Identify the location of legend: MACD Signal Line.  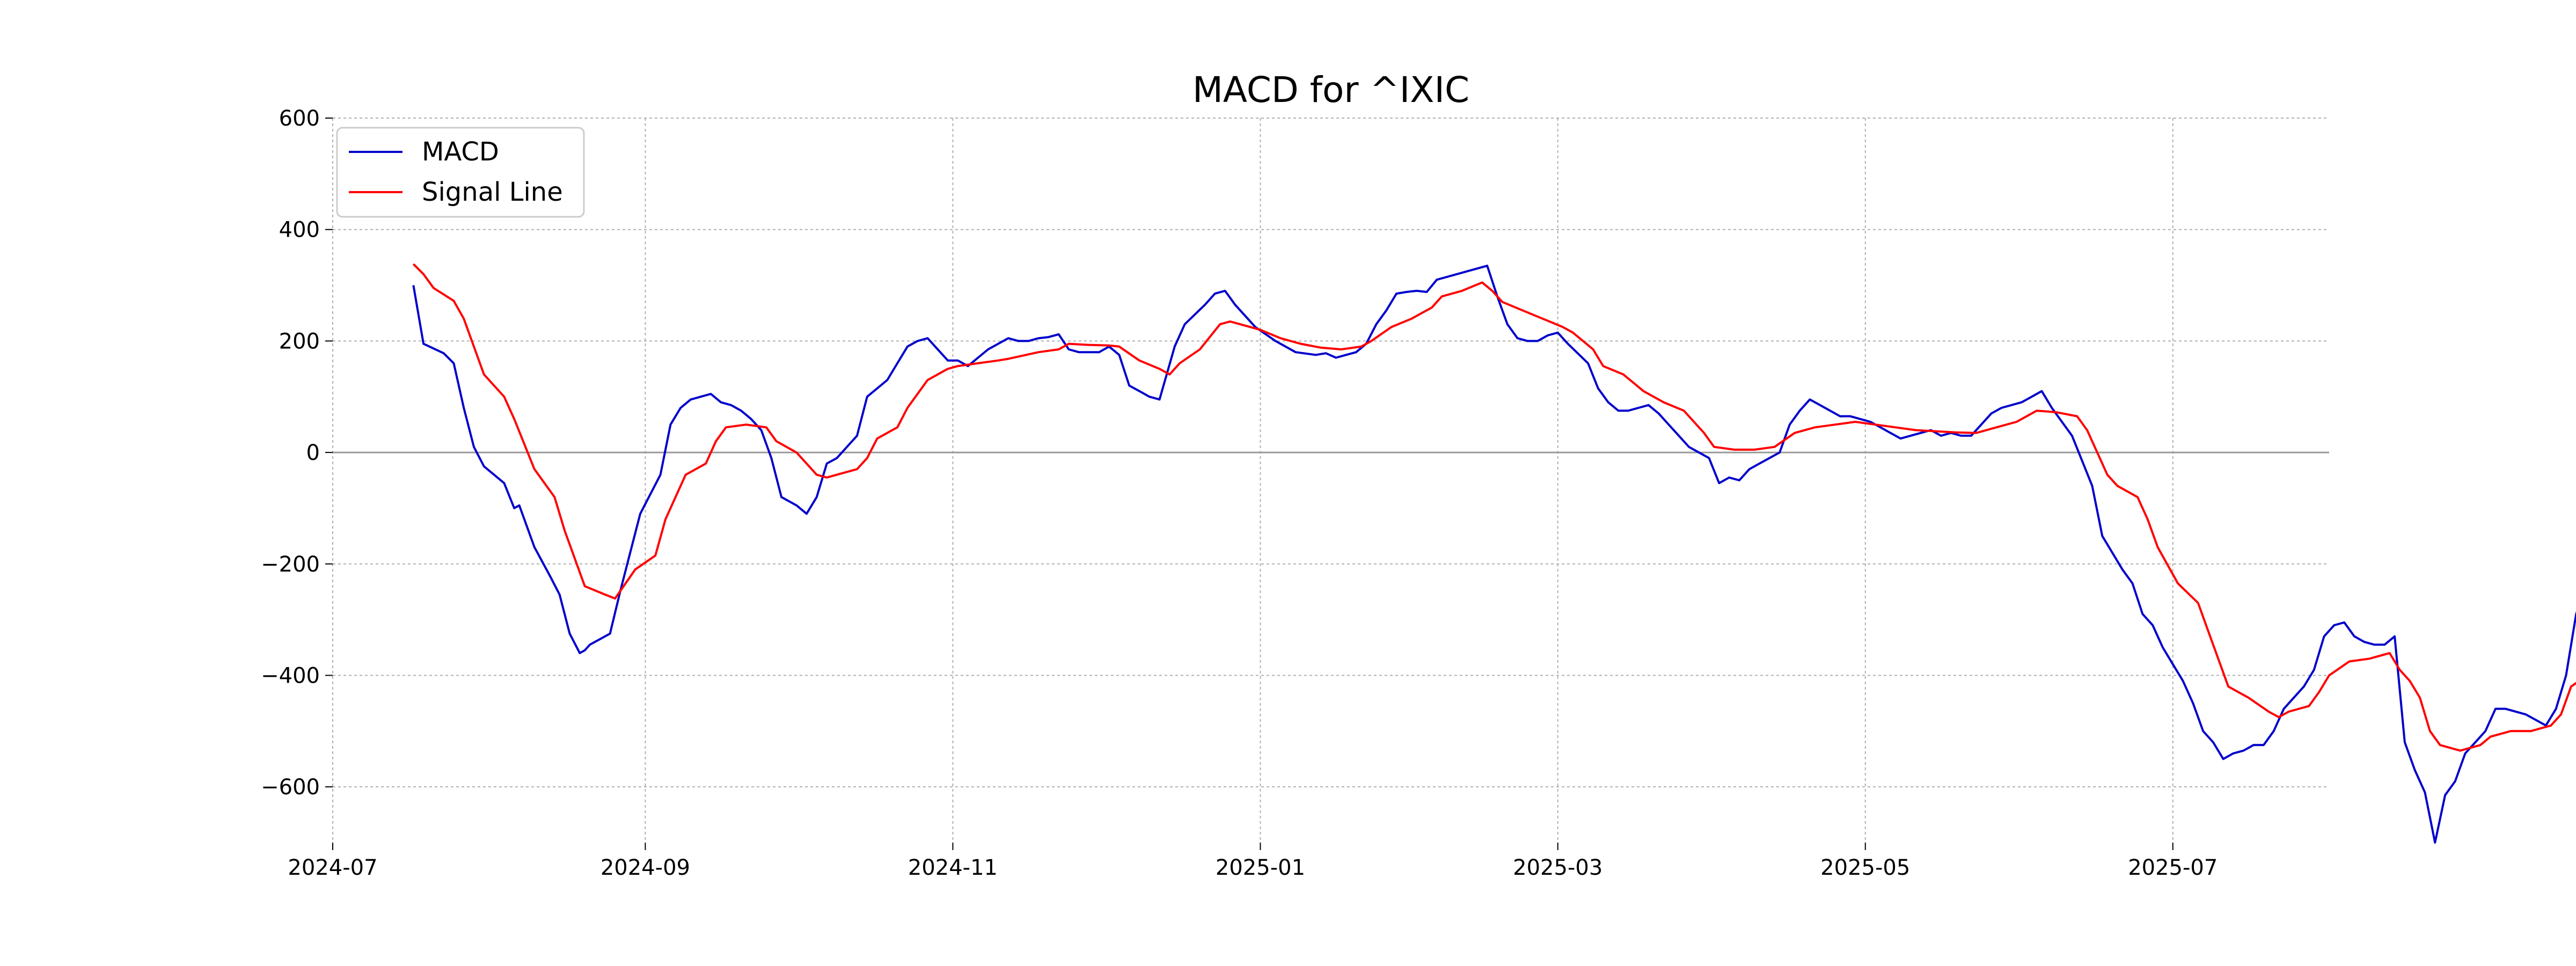
(460, 172).